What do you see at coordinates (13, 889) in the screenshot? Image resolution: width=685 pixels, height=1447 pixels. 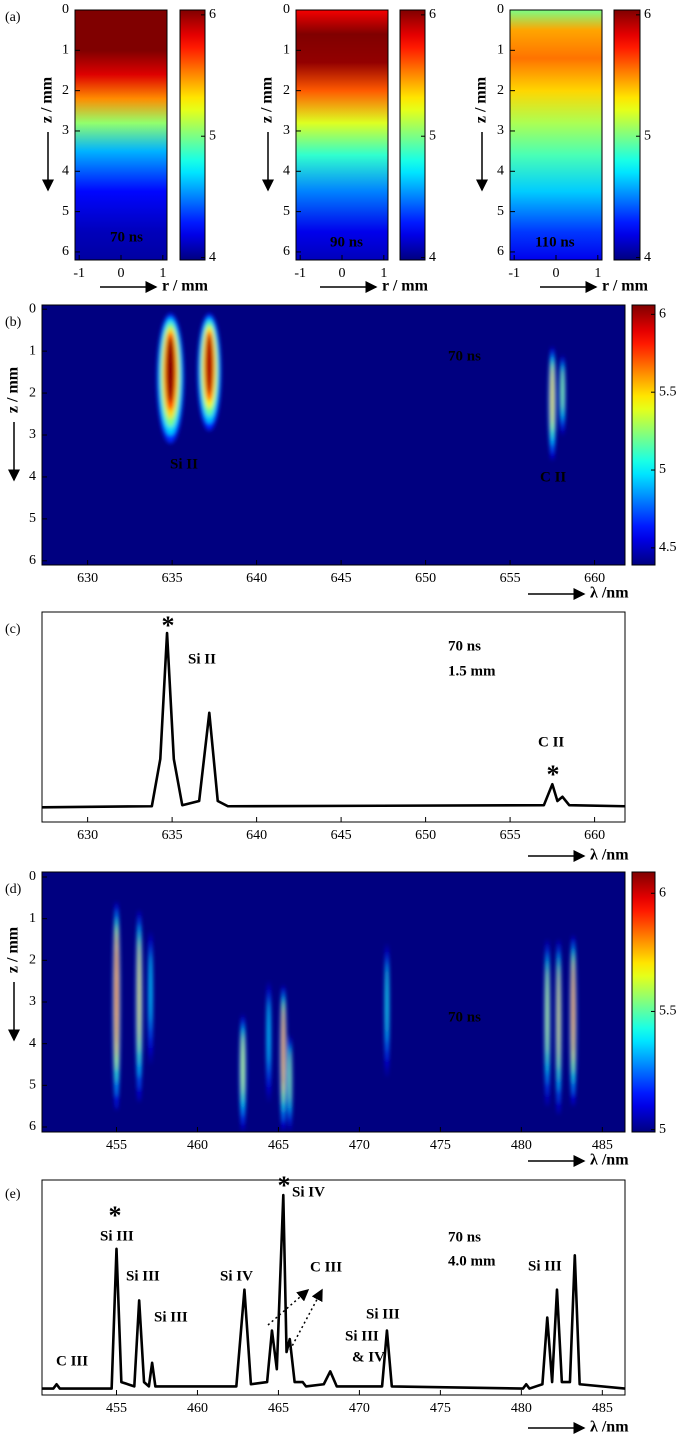 I see `panel-label: (d)` at bounding box center [13, 889].